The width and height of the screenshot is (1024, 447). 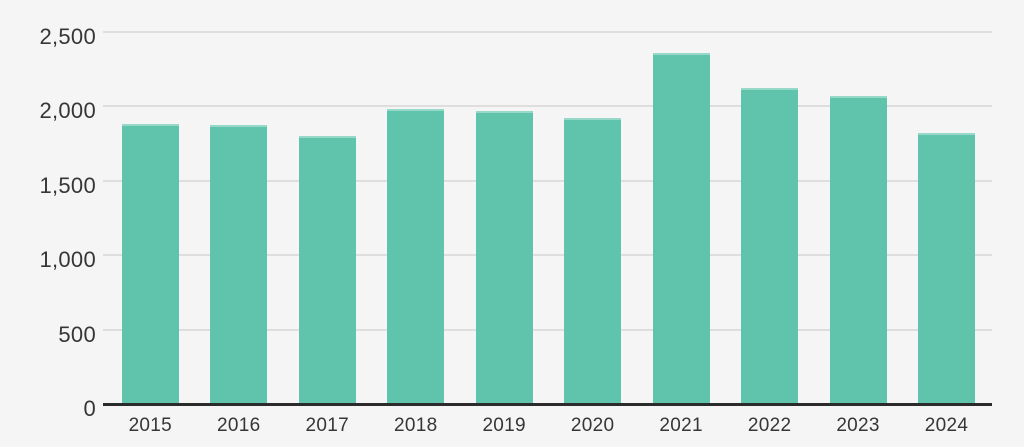 What do you see at coordinates (681, 425) in the screenshot?
I see `x-tick-label: 2021` at bounding box center [681, 425].